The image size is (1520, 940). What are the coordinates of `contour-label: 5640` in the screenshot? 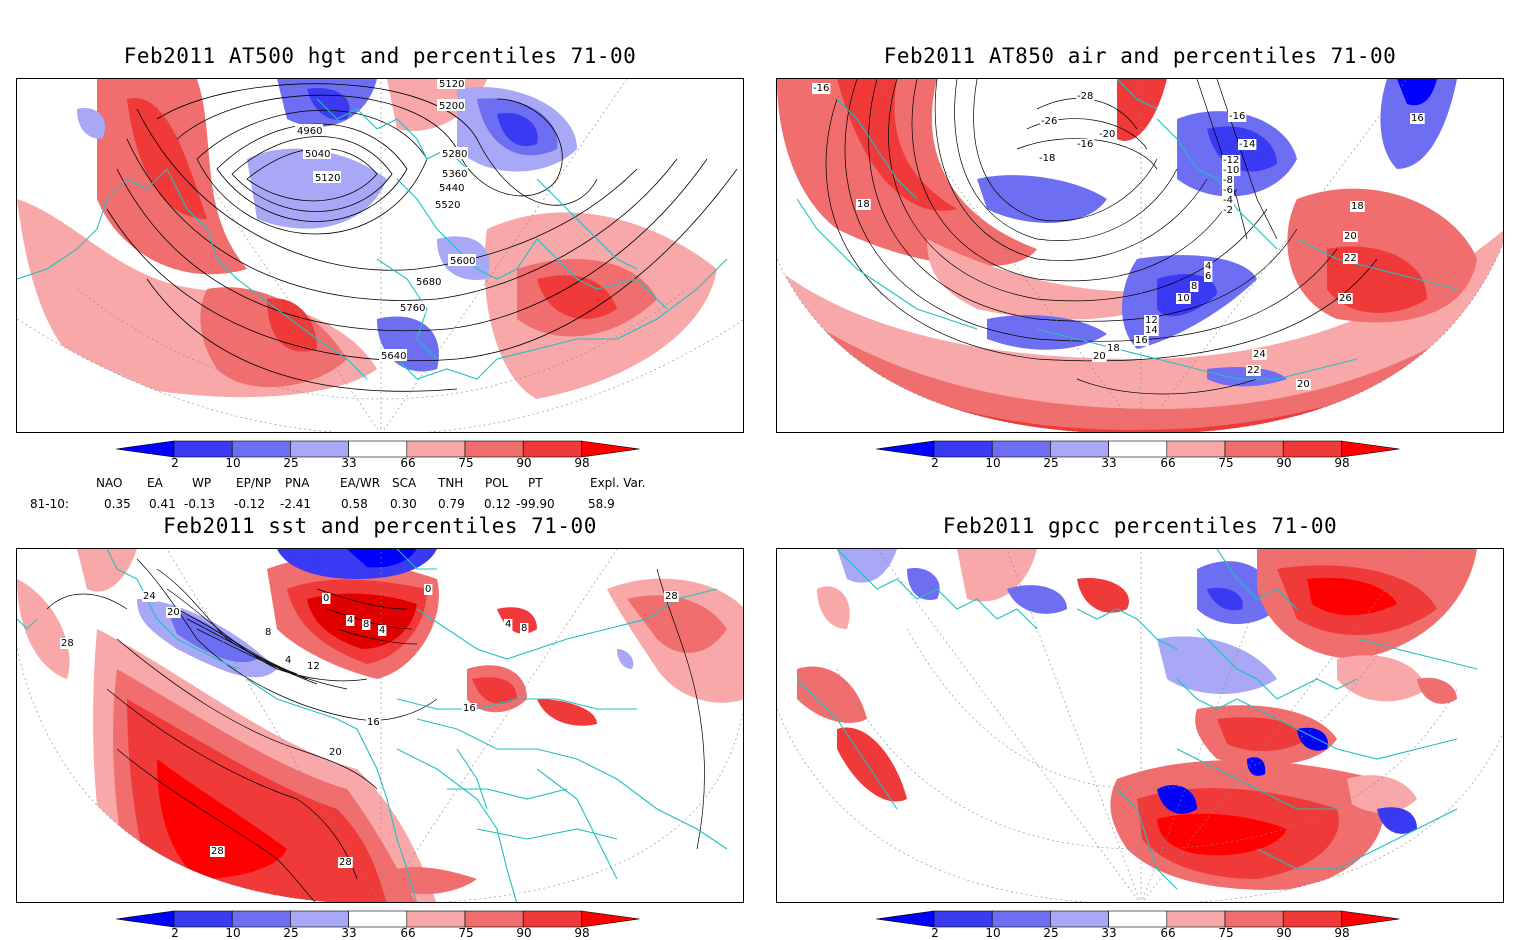 It's located at (393, 356).